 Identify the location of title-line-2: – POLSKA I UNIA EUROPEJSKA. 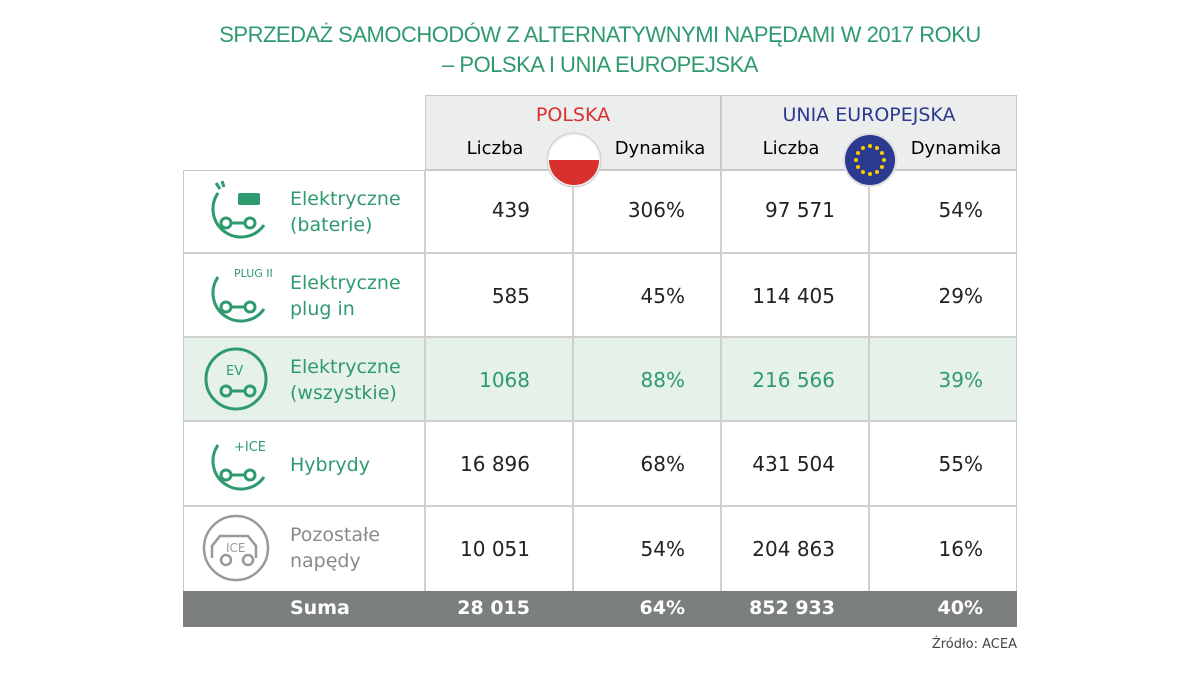
(600, 64).